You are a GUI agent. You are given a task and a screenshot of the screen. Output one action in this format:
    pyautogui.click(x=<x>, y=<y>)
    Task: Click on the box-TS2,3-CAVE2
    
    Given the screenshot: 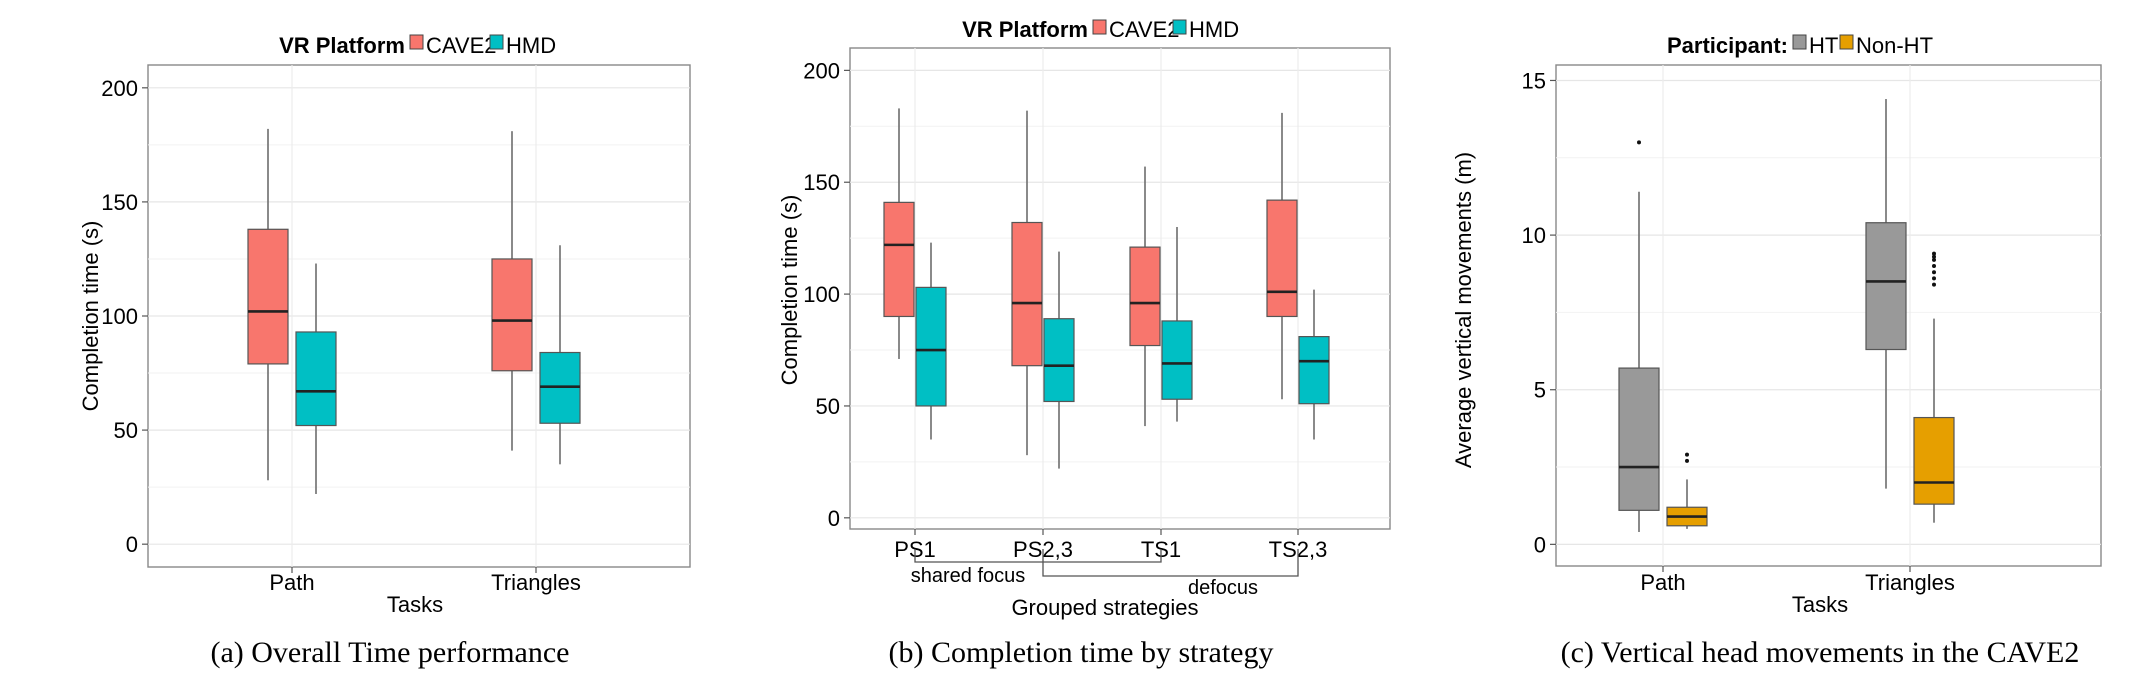 What is the action you would take?
    pyautogui.click(x=1282, y=256)
    